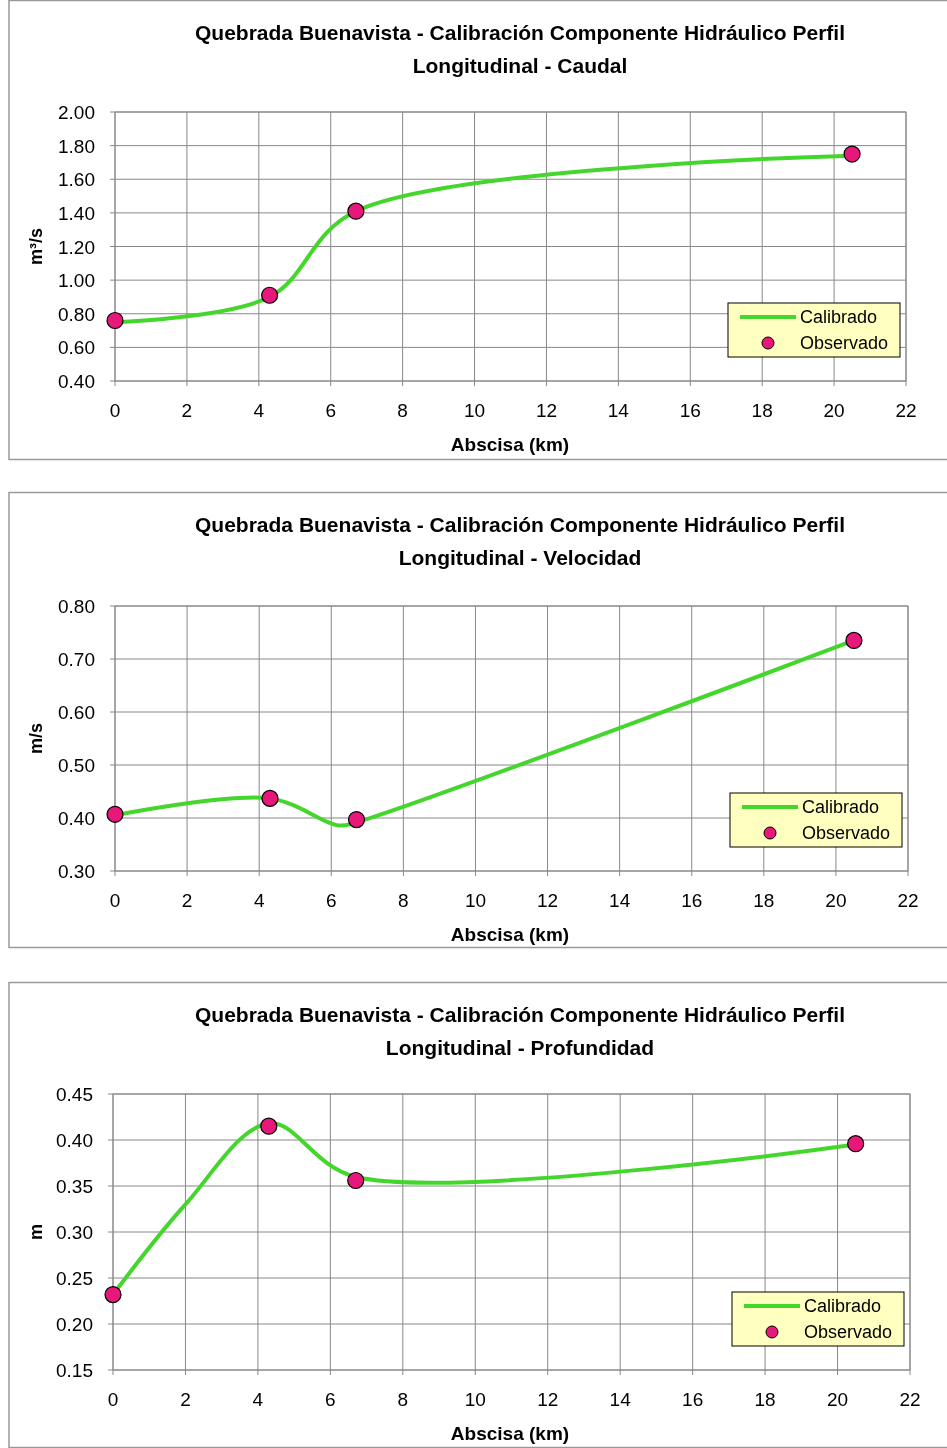 The image size is (947, 1448). I want to click on y-tick-label: 1.60, so click(76, 180).